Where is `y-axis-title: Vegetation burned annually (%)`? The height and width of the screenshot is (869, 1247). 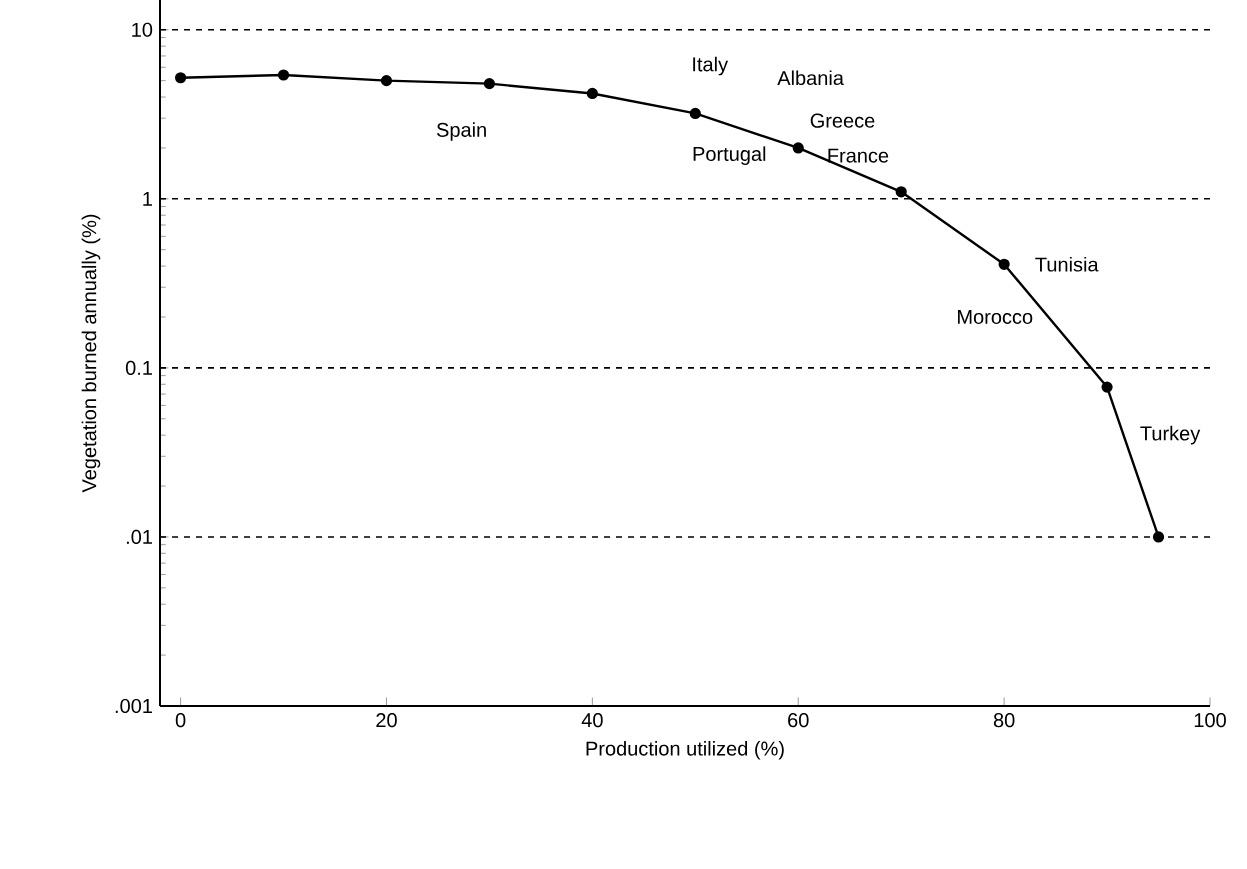
y-axis-title: Vegetation burned annually (%) is located at coordinates (91, 353).